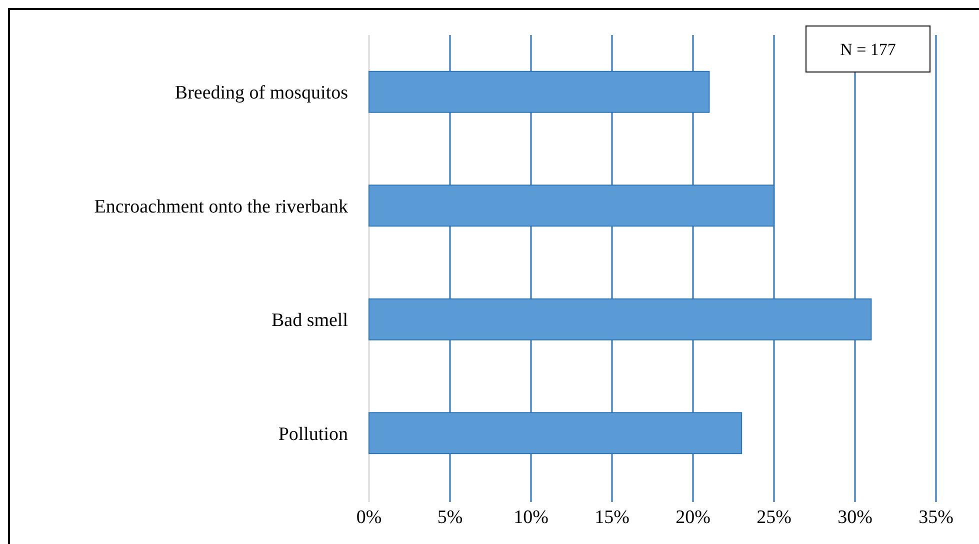 The height and width of the screenshot is (544, 979). What do you see at coordinates (774, 517) in the screenshot?
I see `x-tick-label: 25%` at bounding box center [774, 517].